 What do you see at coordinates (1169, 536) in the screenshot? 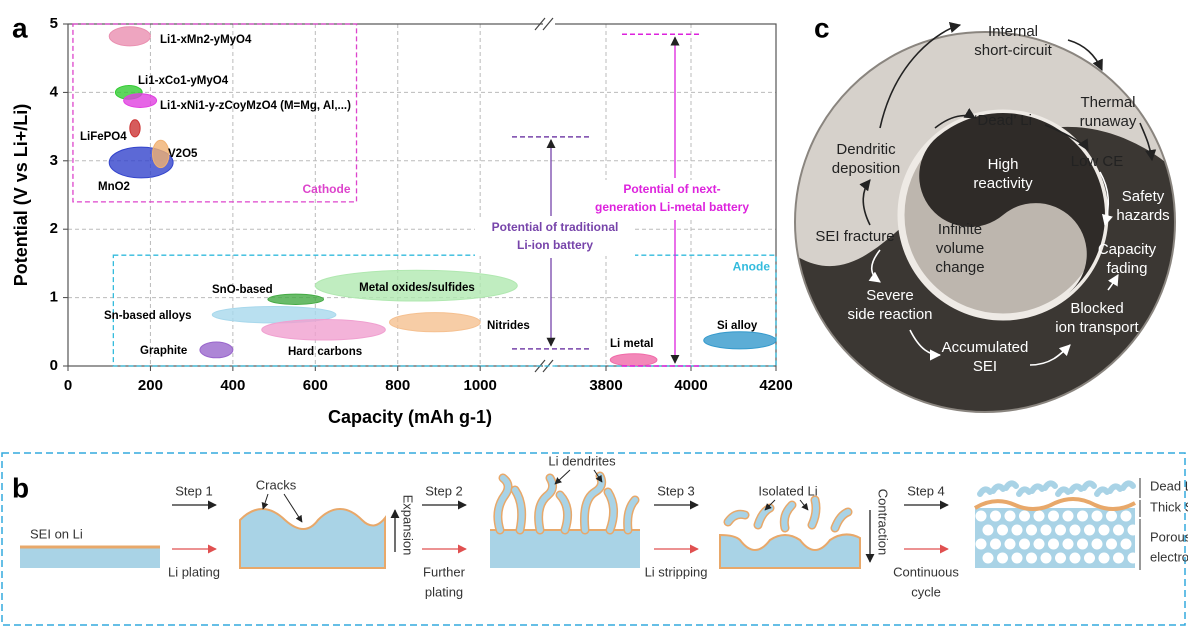
I see `layer-label: Porous` at bounding box center [1169, 536].